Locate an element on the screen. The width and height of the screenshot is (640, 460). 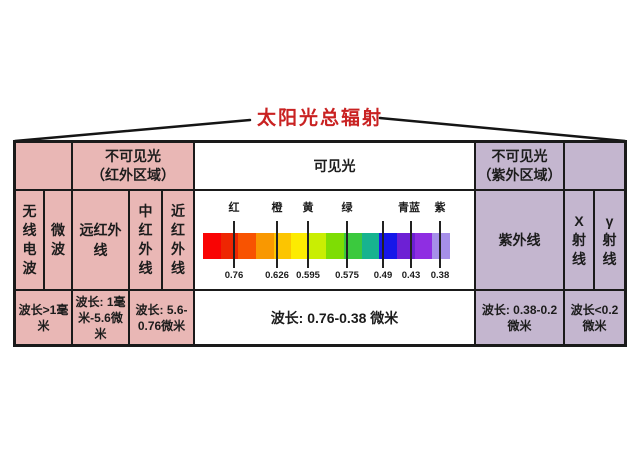
band-near-infrared: 近红外线 is located at coordinates (179, 241).